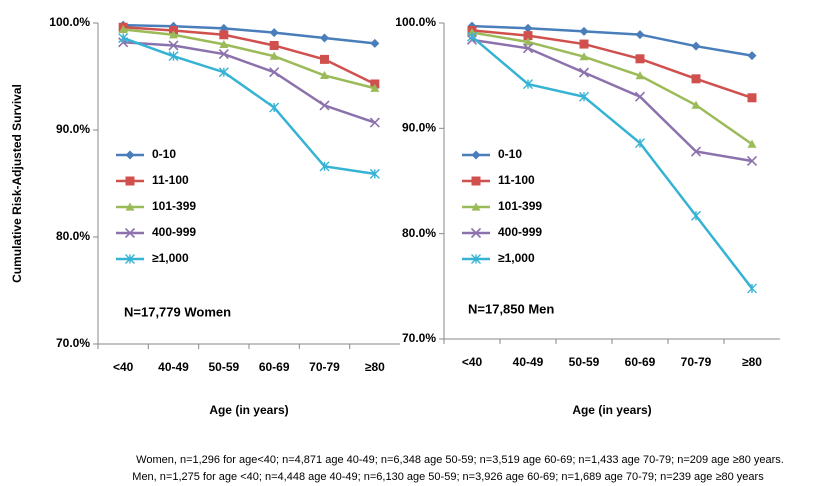 The image size is (839, 486). What do you see at coordinates (511, 308) in the screenshot?
I see `annotation: N=17,850 Men` at bounding box center [511, 308].